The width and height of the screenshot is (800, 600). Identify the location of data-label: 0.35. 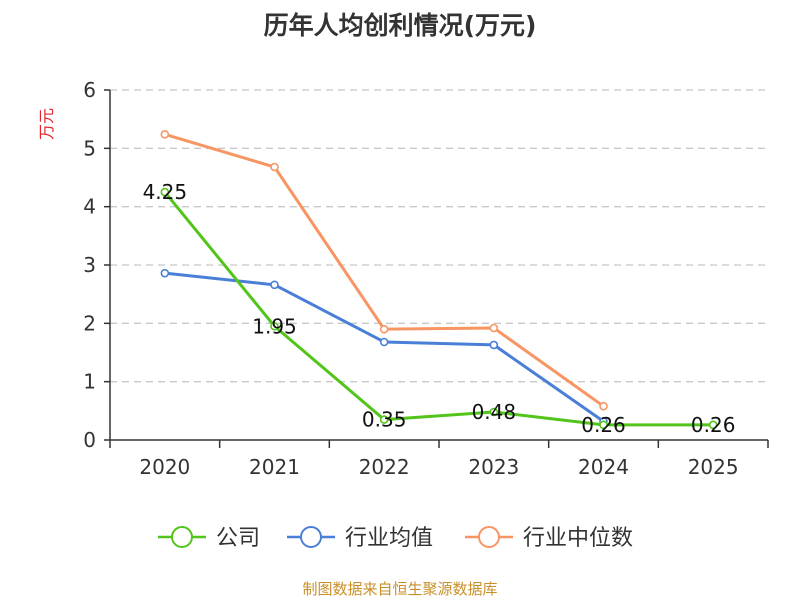
(384, 420).